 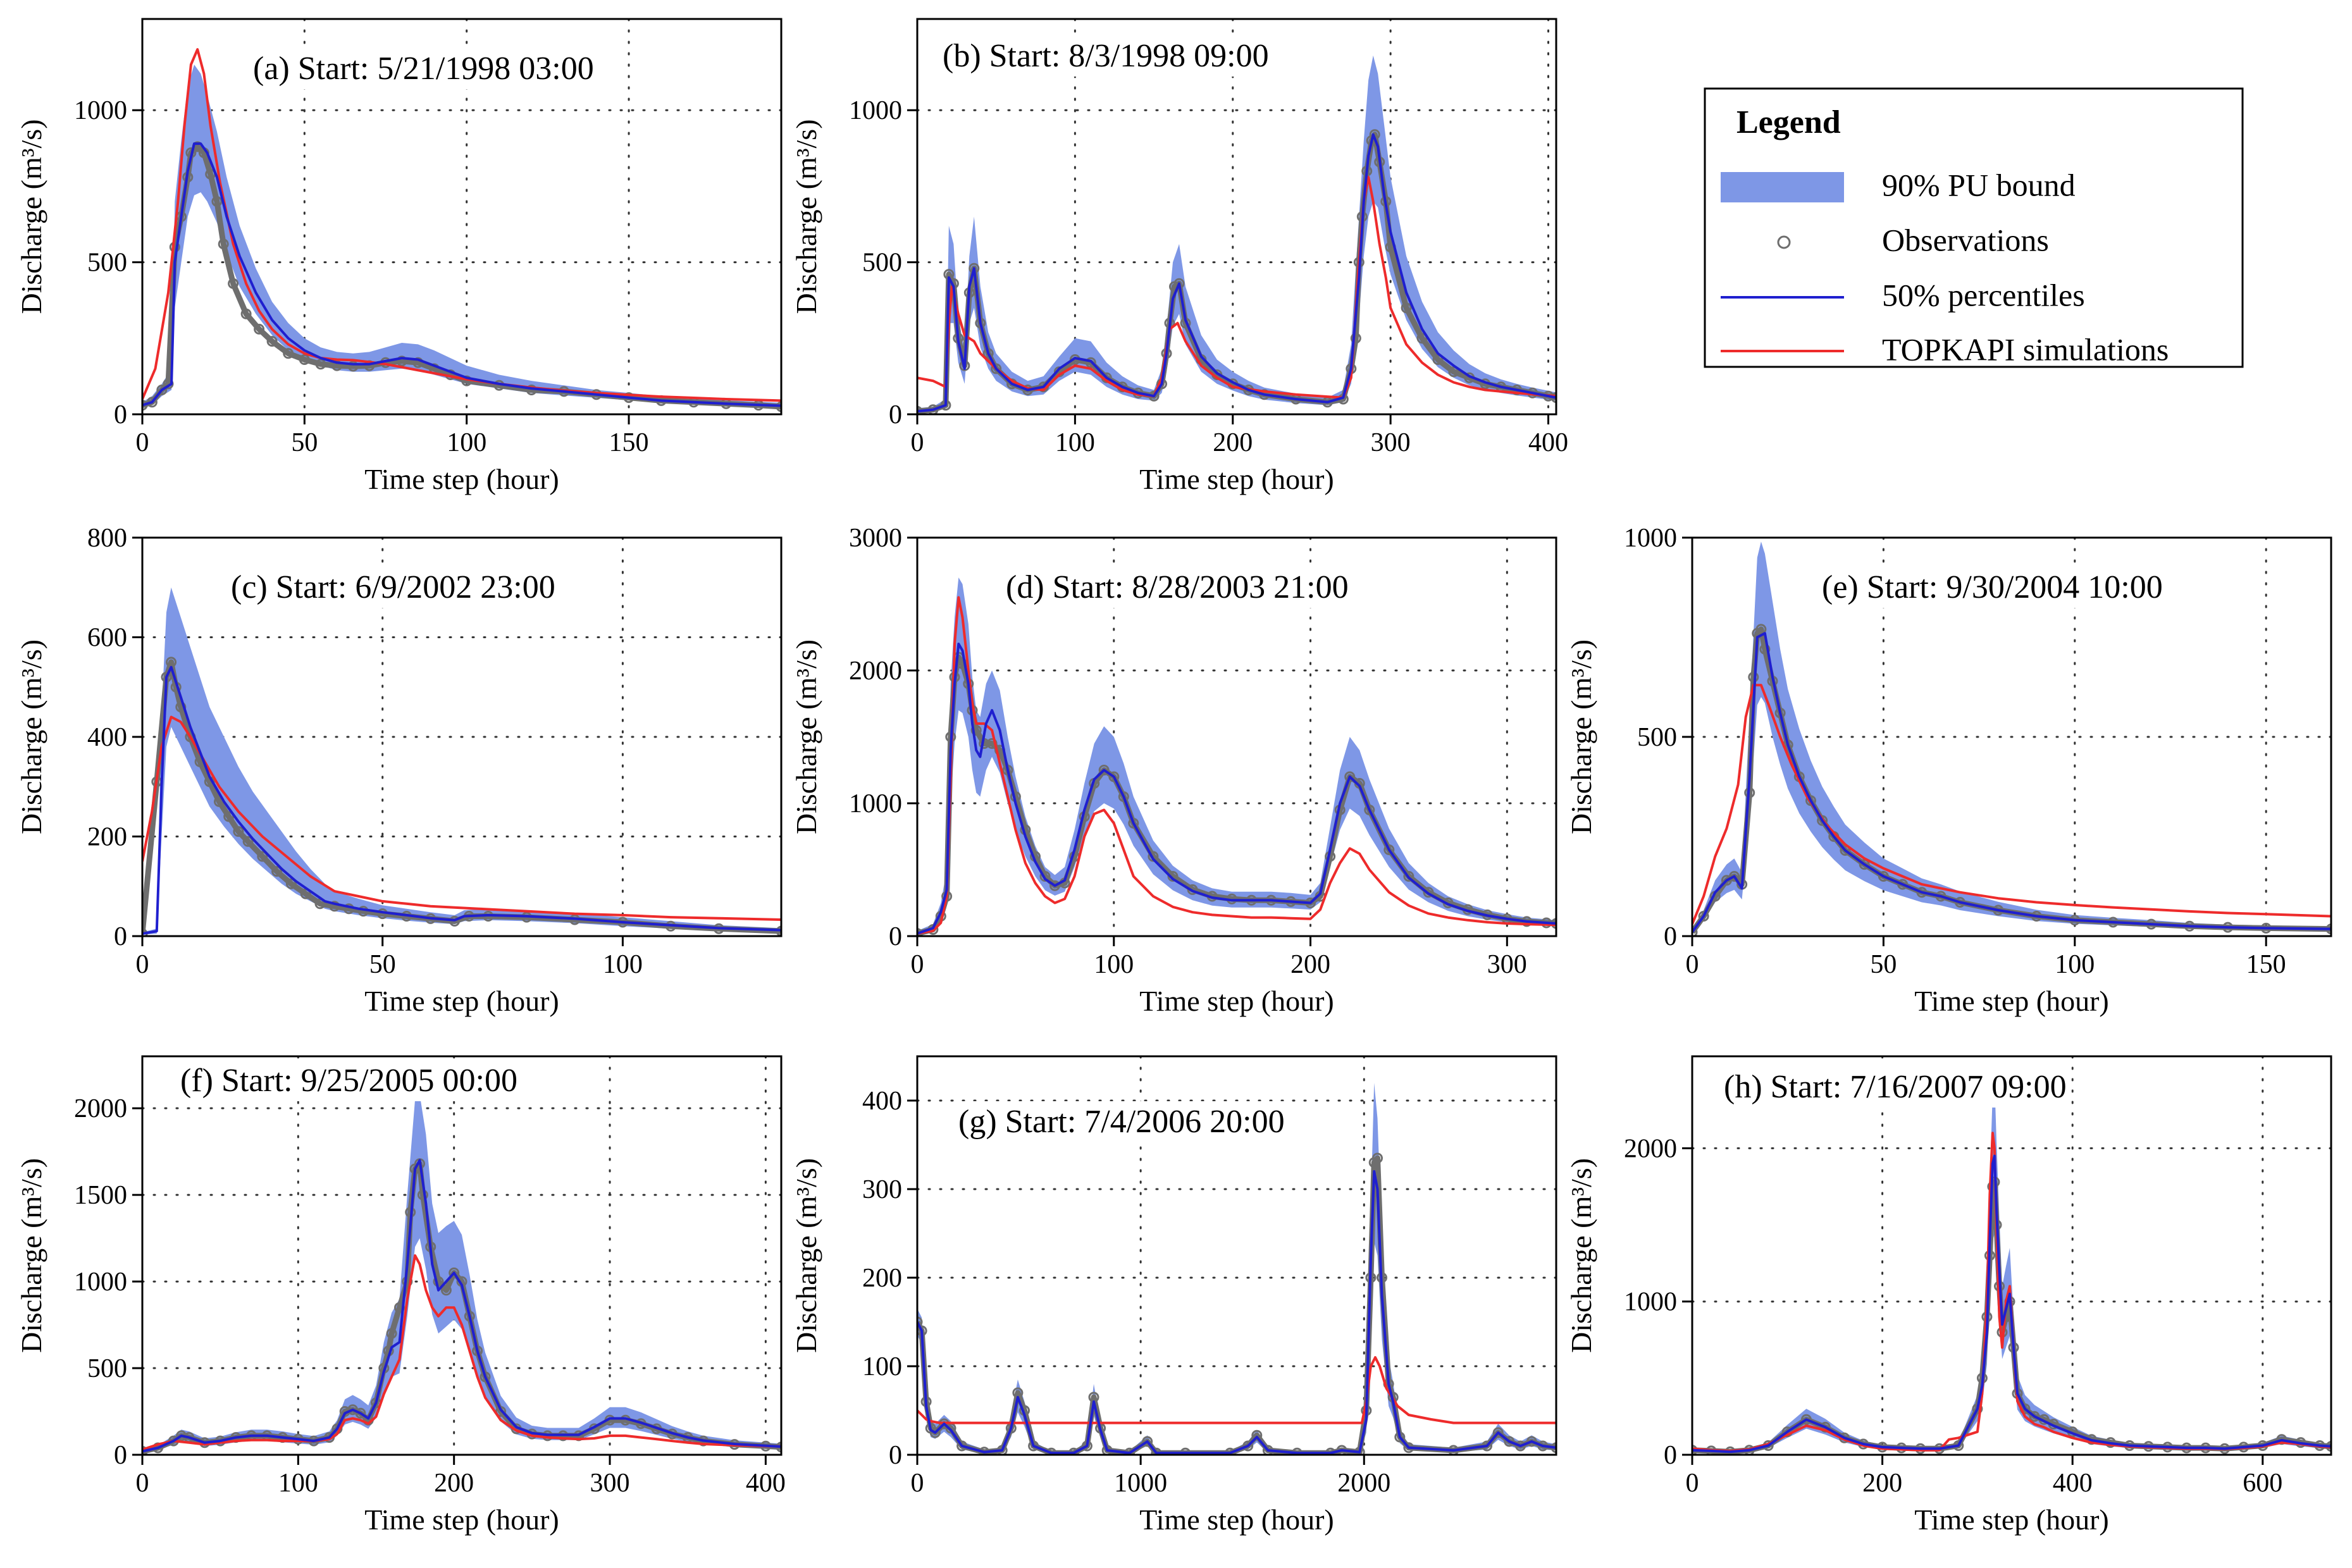 What do you see at coordinates (1657, 737) in the screenshot?
I see `chart-e-ytick-label: 500` at bounding box center [1657, 737].